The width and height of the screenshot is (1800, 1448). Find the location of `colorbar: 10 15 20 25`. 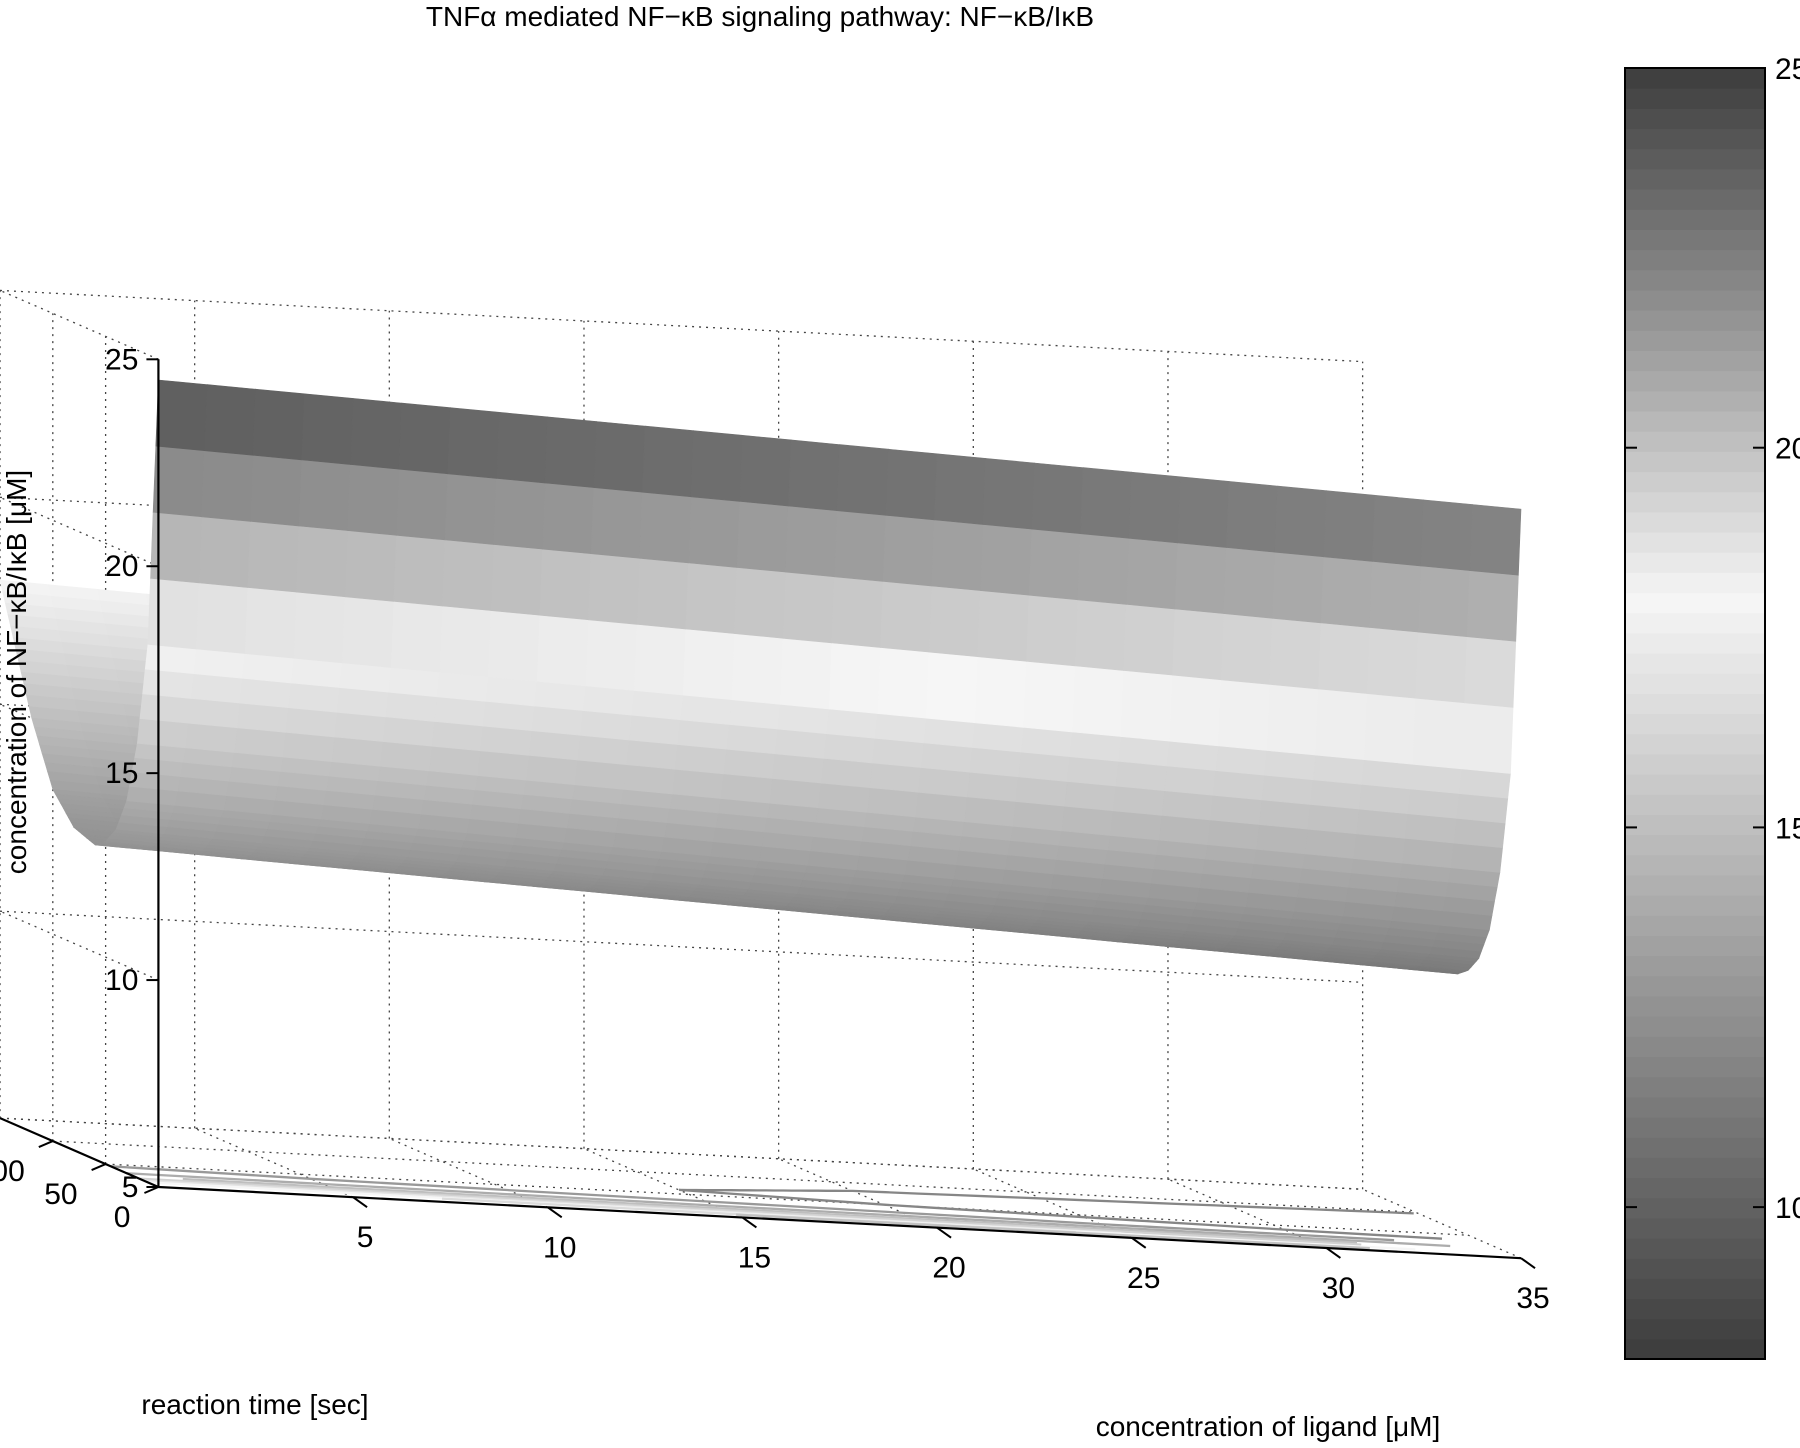

colorbar: 10 15 20 25 is located at coordinates (1712, 706).